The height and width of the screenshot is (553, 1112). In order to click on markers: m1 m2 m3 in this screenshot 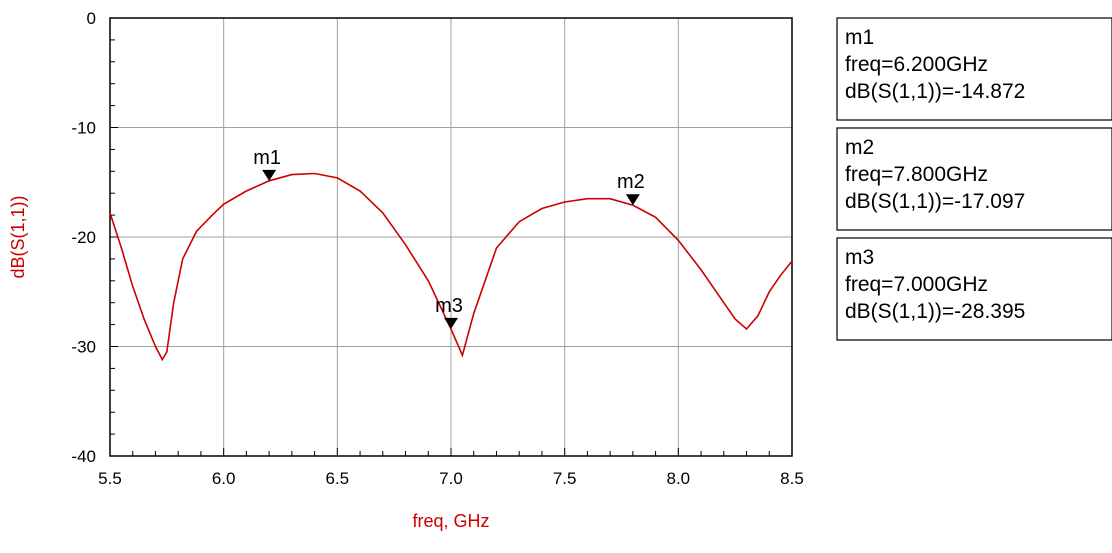, I will do `click(449, 238)`.